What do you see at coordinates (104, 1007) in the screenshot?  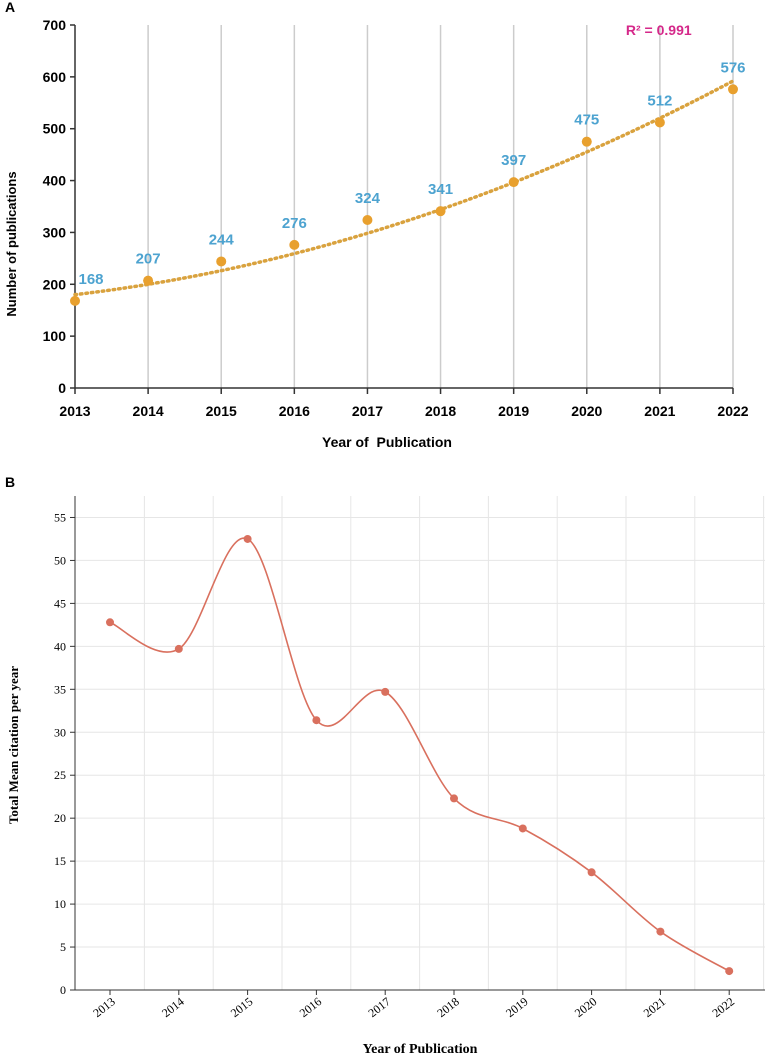 I see `panel-b-x-tick-label: 2013` at bounding box center [104, 1007].